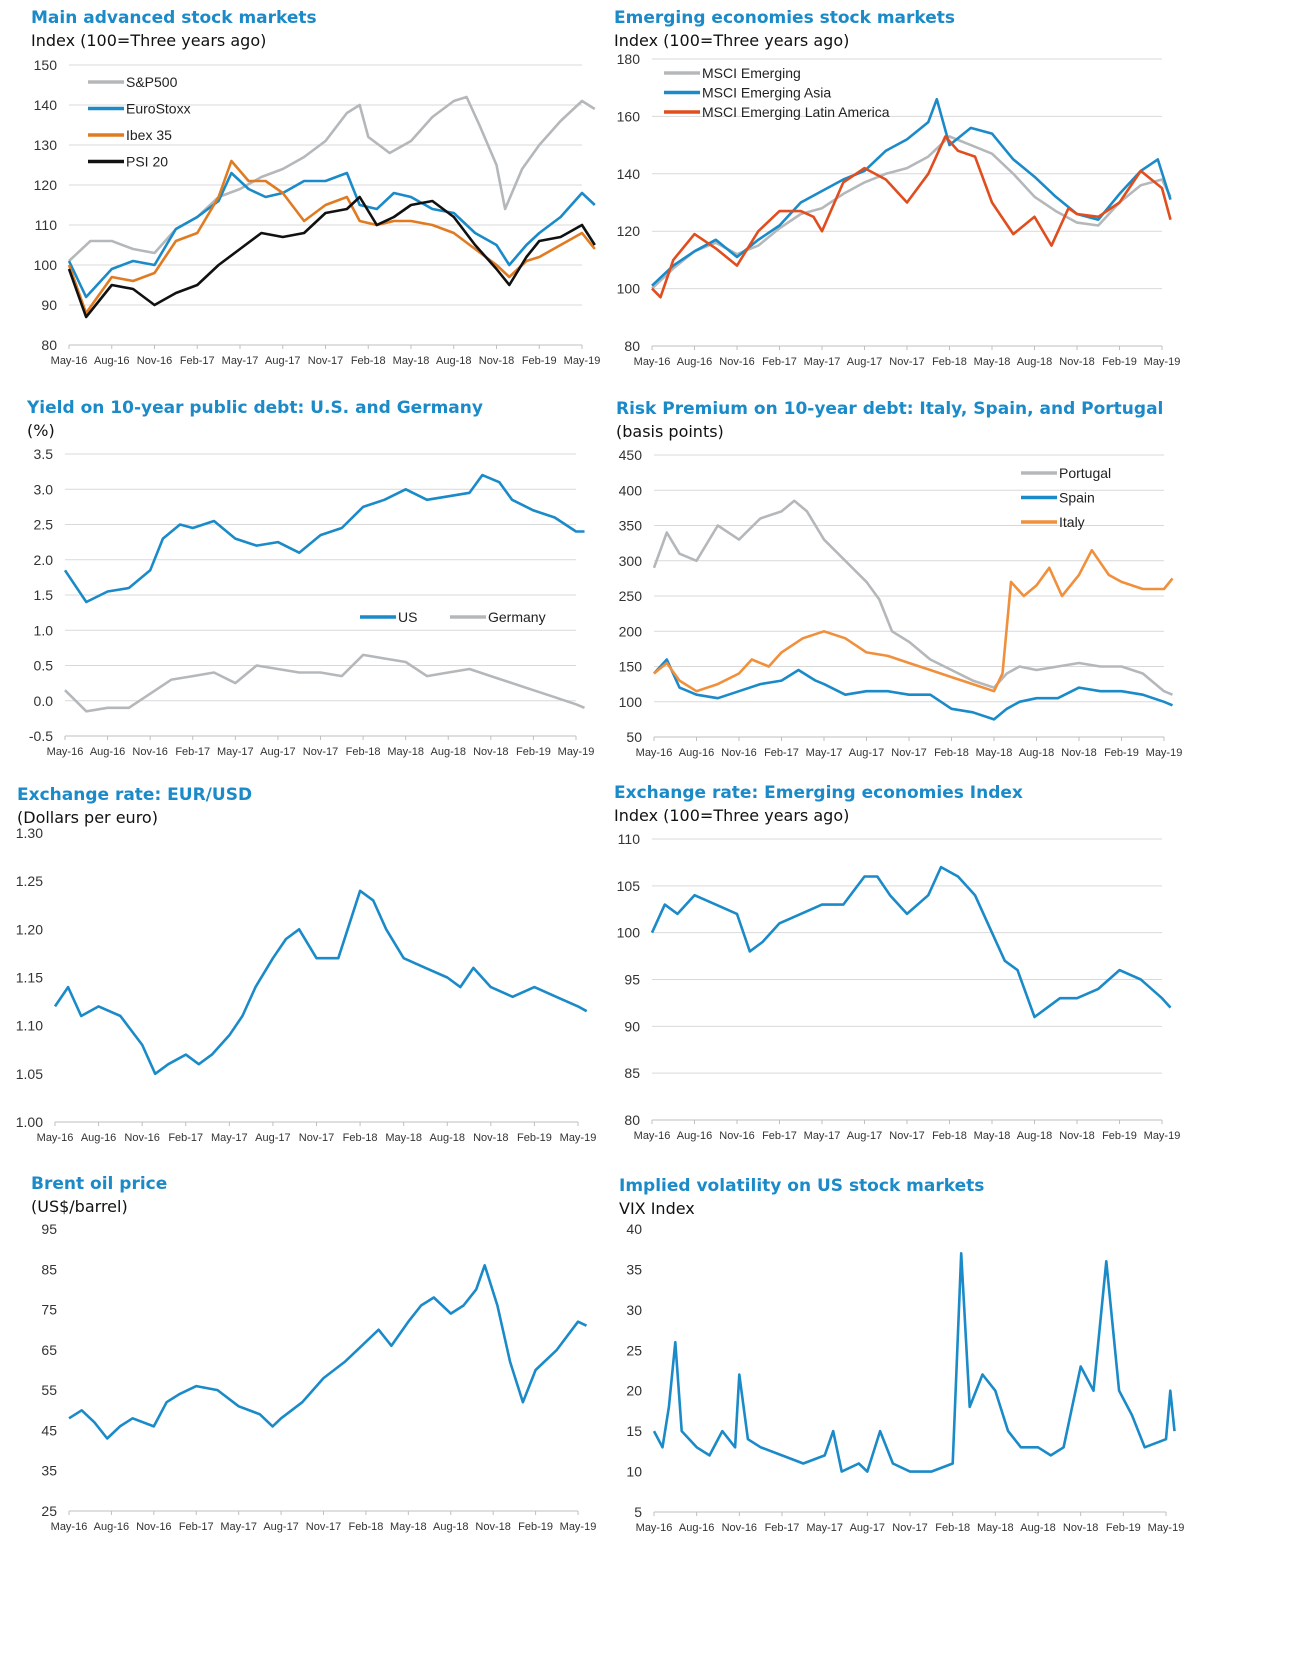  I want to click on y-tick-label: 1.15, so click(29, 978).